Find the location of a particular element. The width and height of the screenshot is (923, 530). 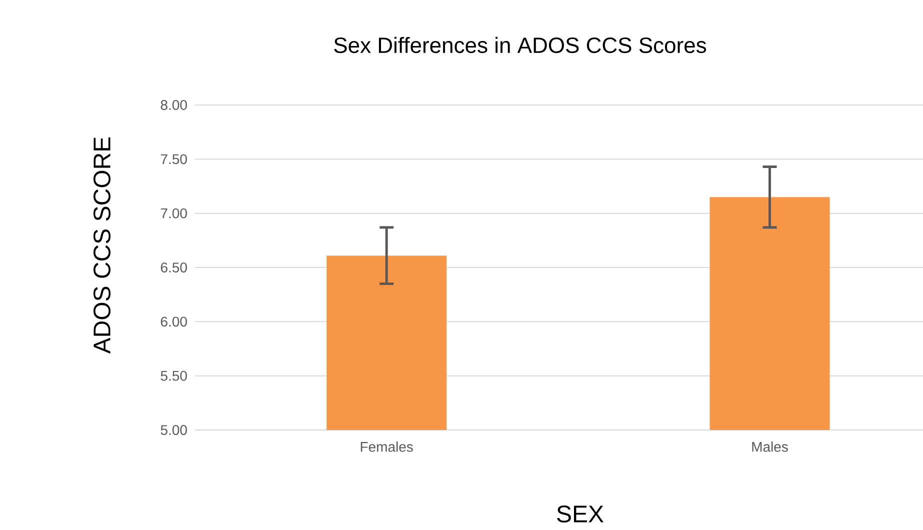

x-tick-label: Males is located at coordinates (770, 447).